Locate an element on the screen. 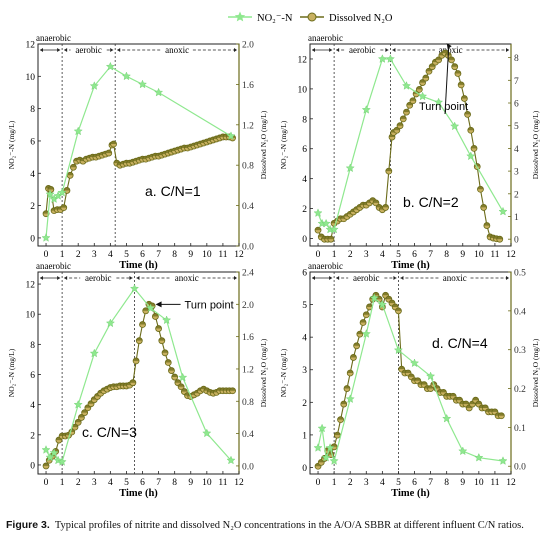 This screenshot has width=554, height=555. x-tick-label: 12 is located at coordinates (511, 483).